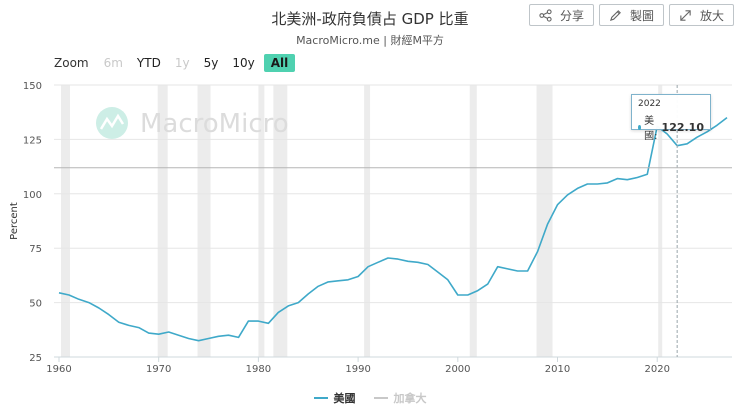 This screenshot has height=407, width=740. I want to click on draw-chart-label: 製圖, so click(641, 15).